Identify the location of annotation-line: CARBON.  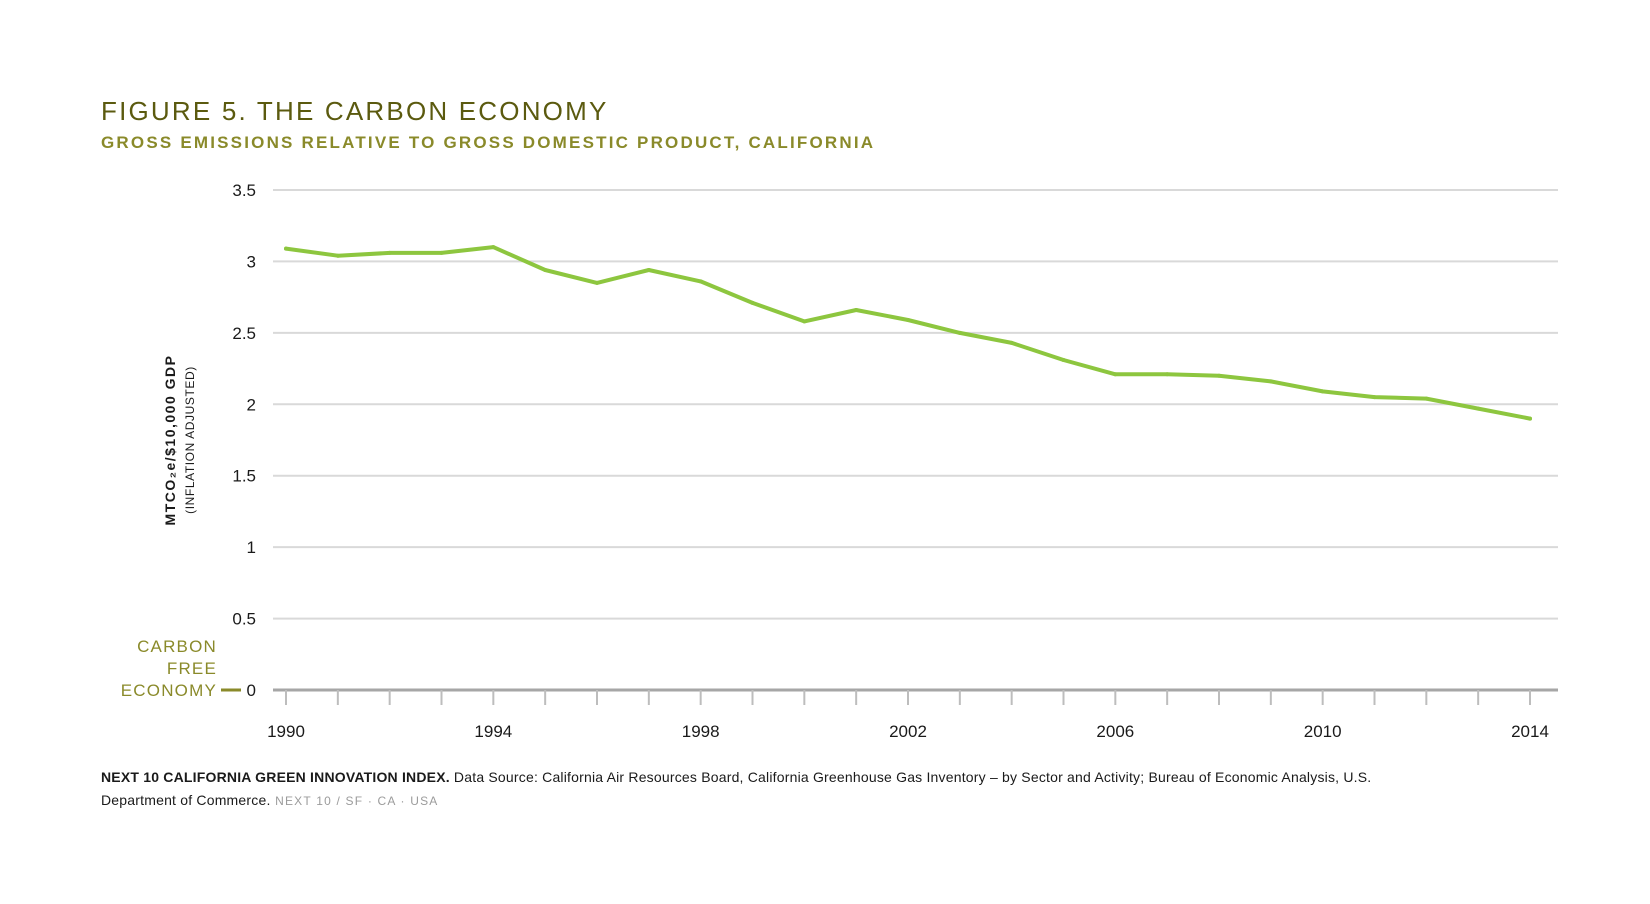
(177, 646).